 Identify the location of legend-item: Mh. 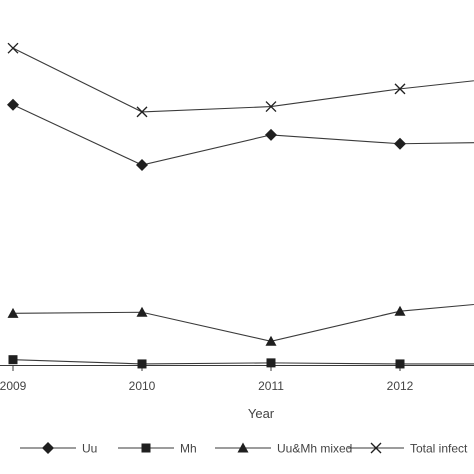
(157, 449).